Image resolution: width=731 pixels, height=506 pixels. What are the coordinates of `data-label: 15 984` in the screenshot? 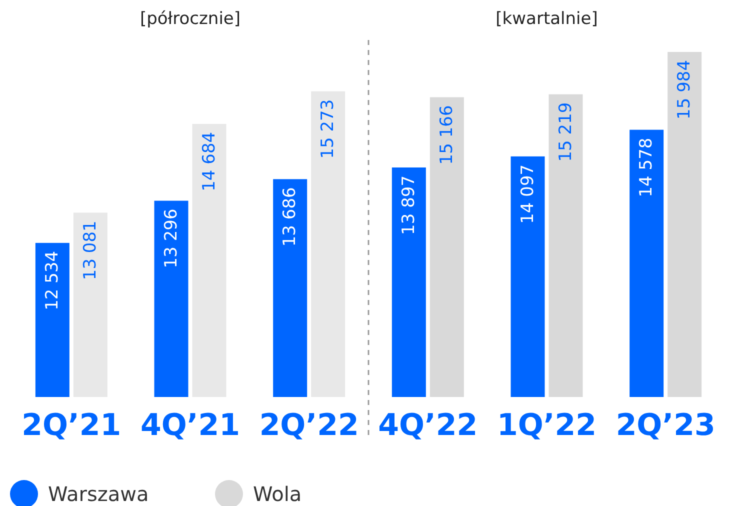 It's located at (684, 90).